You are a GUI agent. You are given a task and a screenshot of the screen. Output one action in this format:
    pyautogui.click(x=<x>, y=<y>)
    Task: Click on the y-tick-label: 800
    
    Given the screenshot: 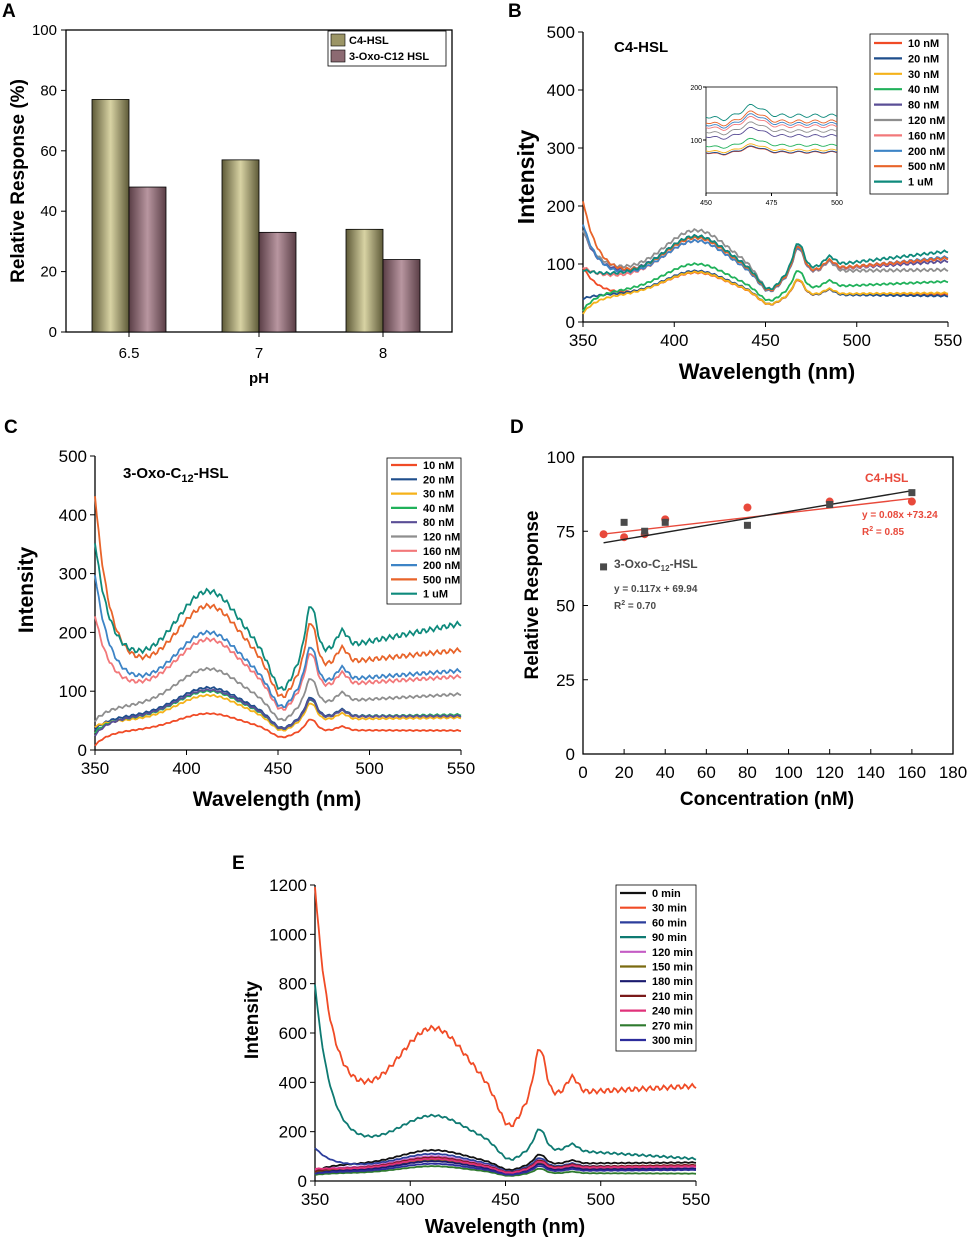 What is the action you would take?
    pyautogui.click(x=293, y=984)
    